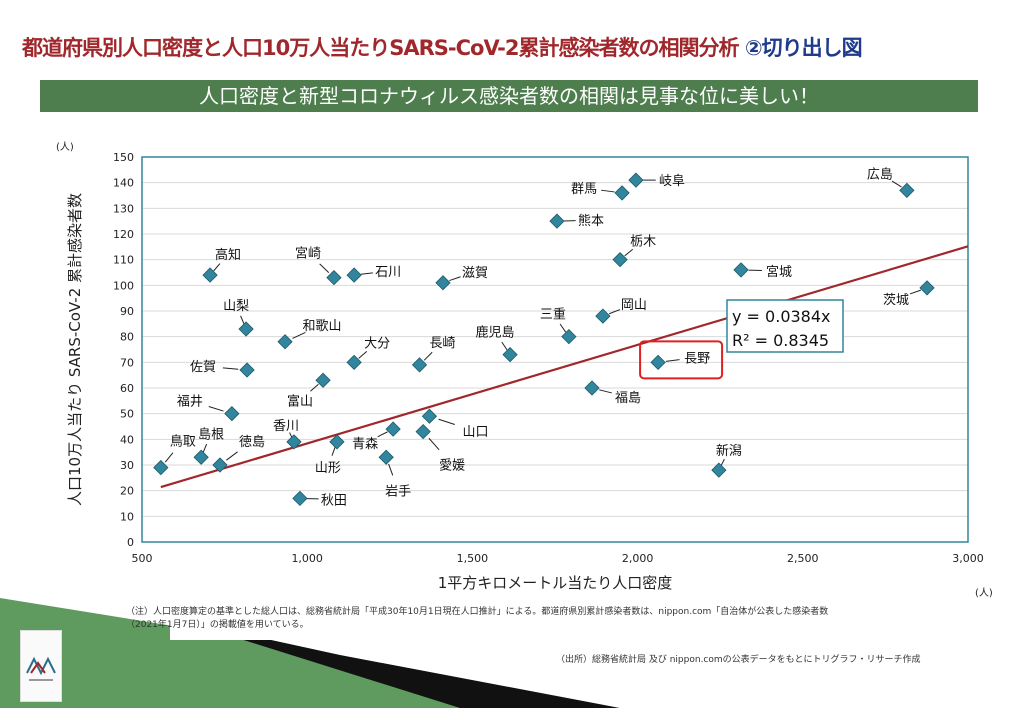 The width and height of the screenshot is (1024, 708). Describe the element at coordinates (634, 305) in the screenshot. I see `point-label: 岡山` at that location.